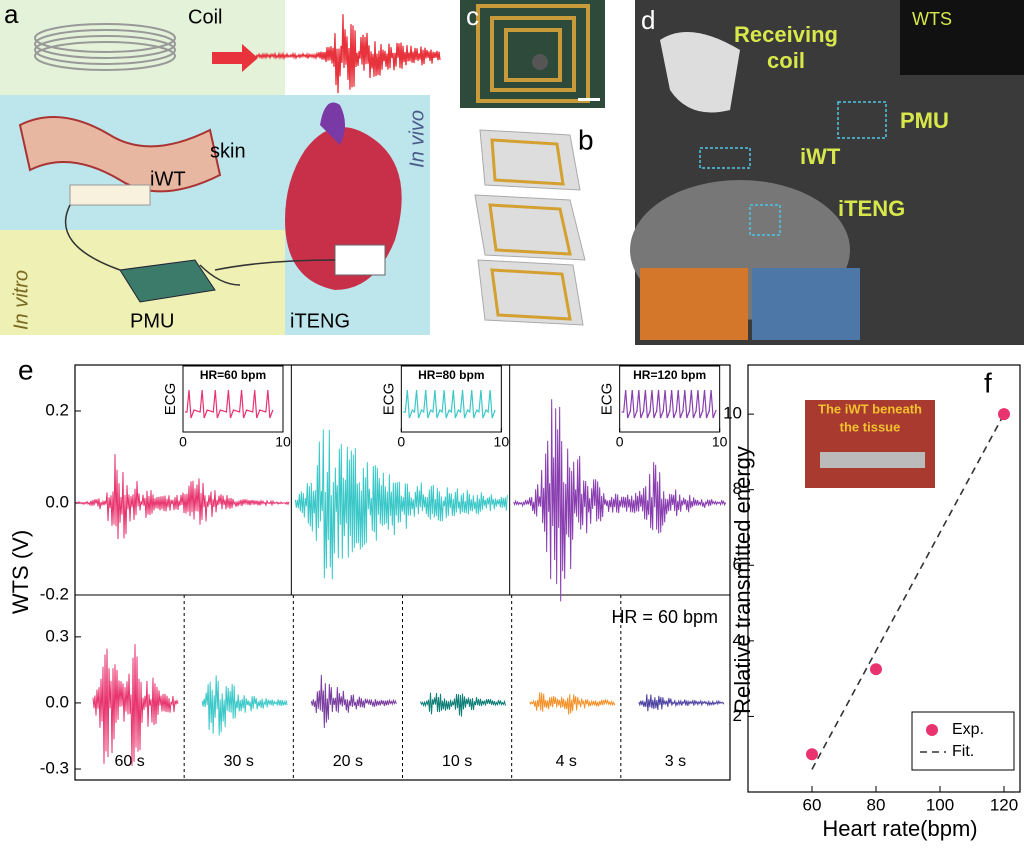 The image size is (1024, 851). What do you see at coordinates (932, 730) in the screenshot?
I see `legend-marker` at bounding box center [932, 730].